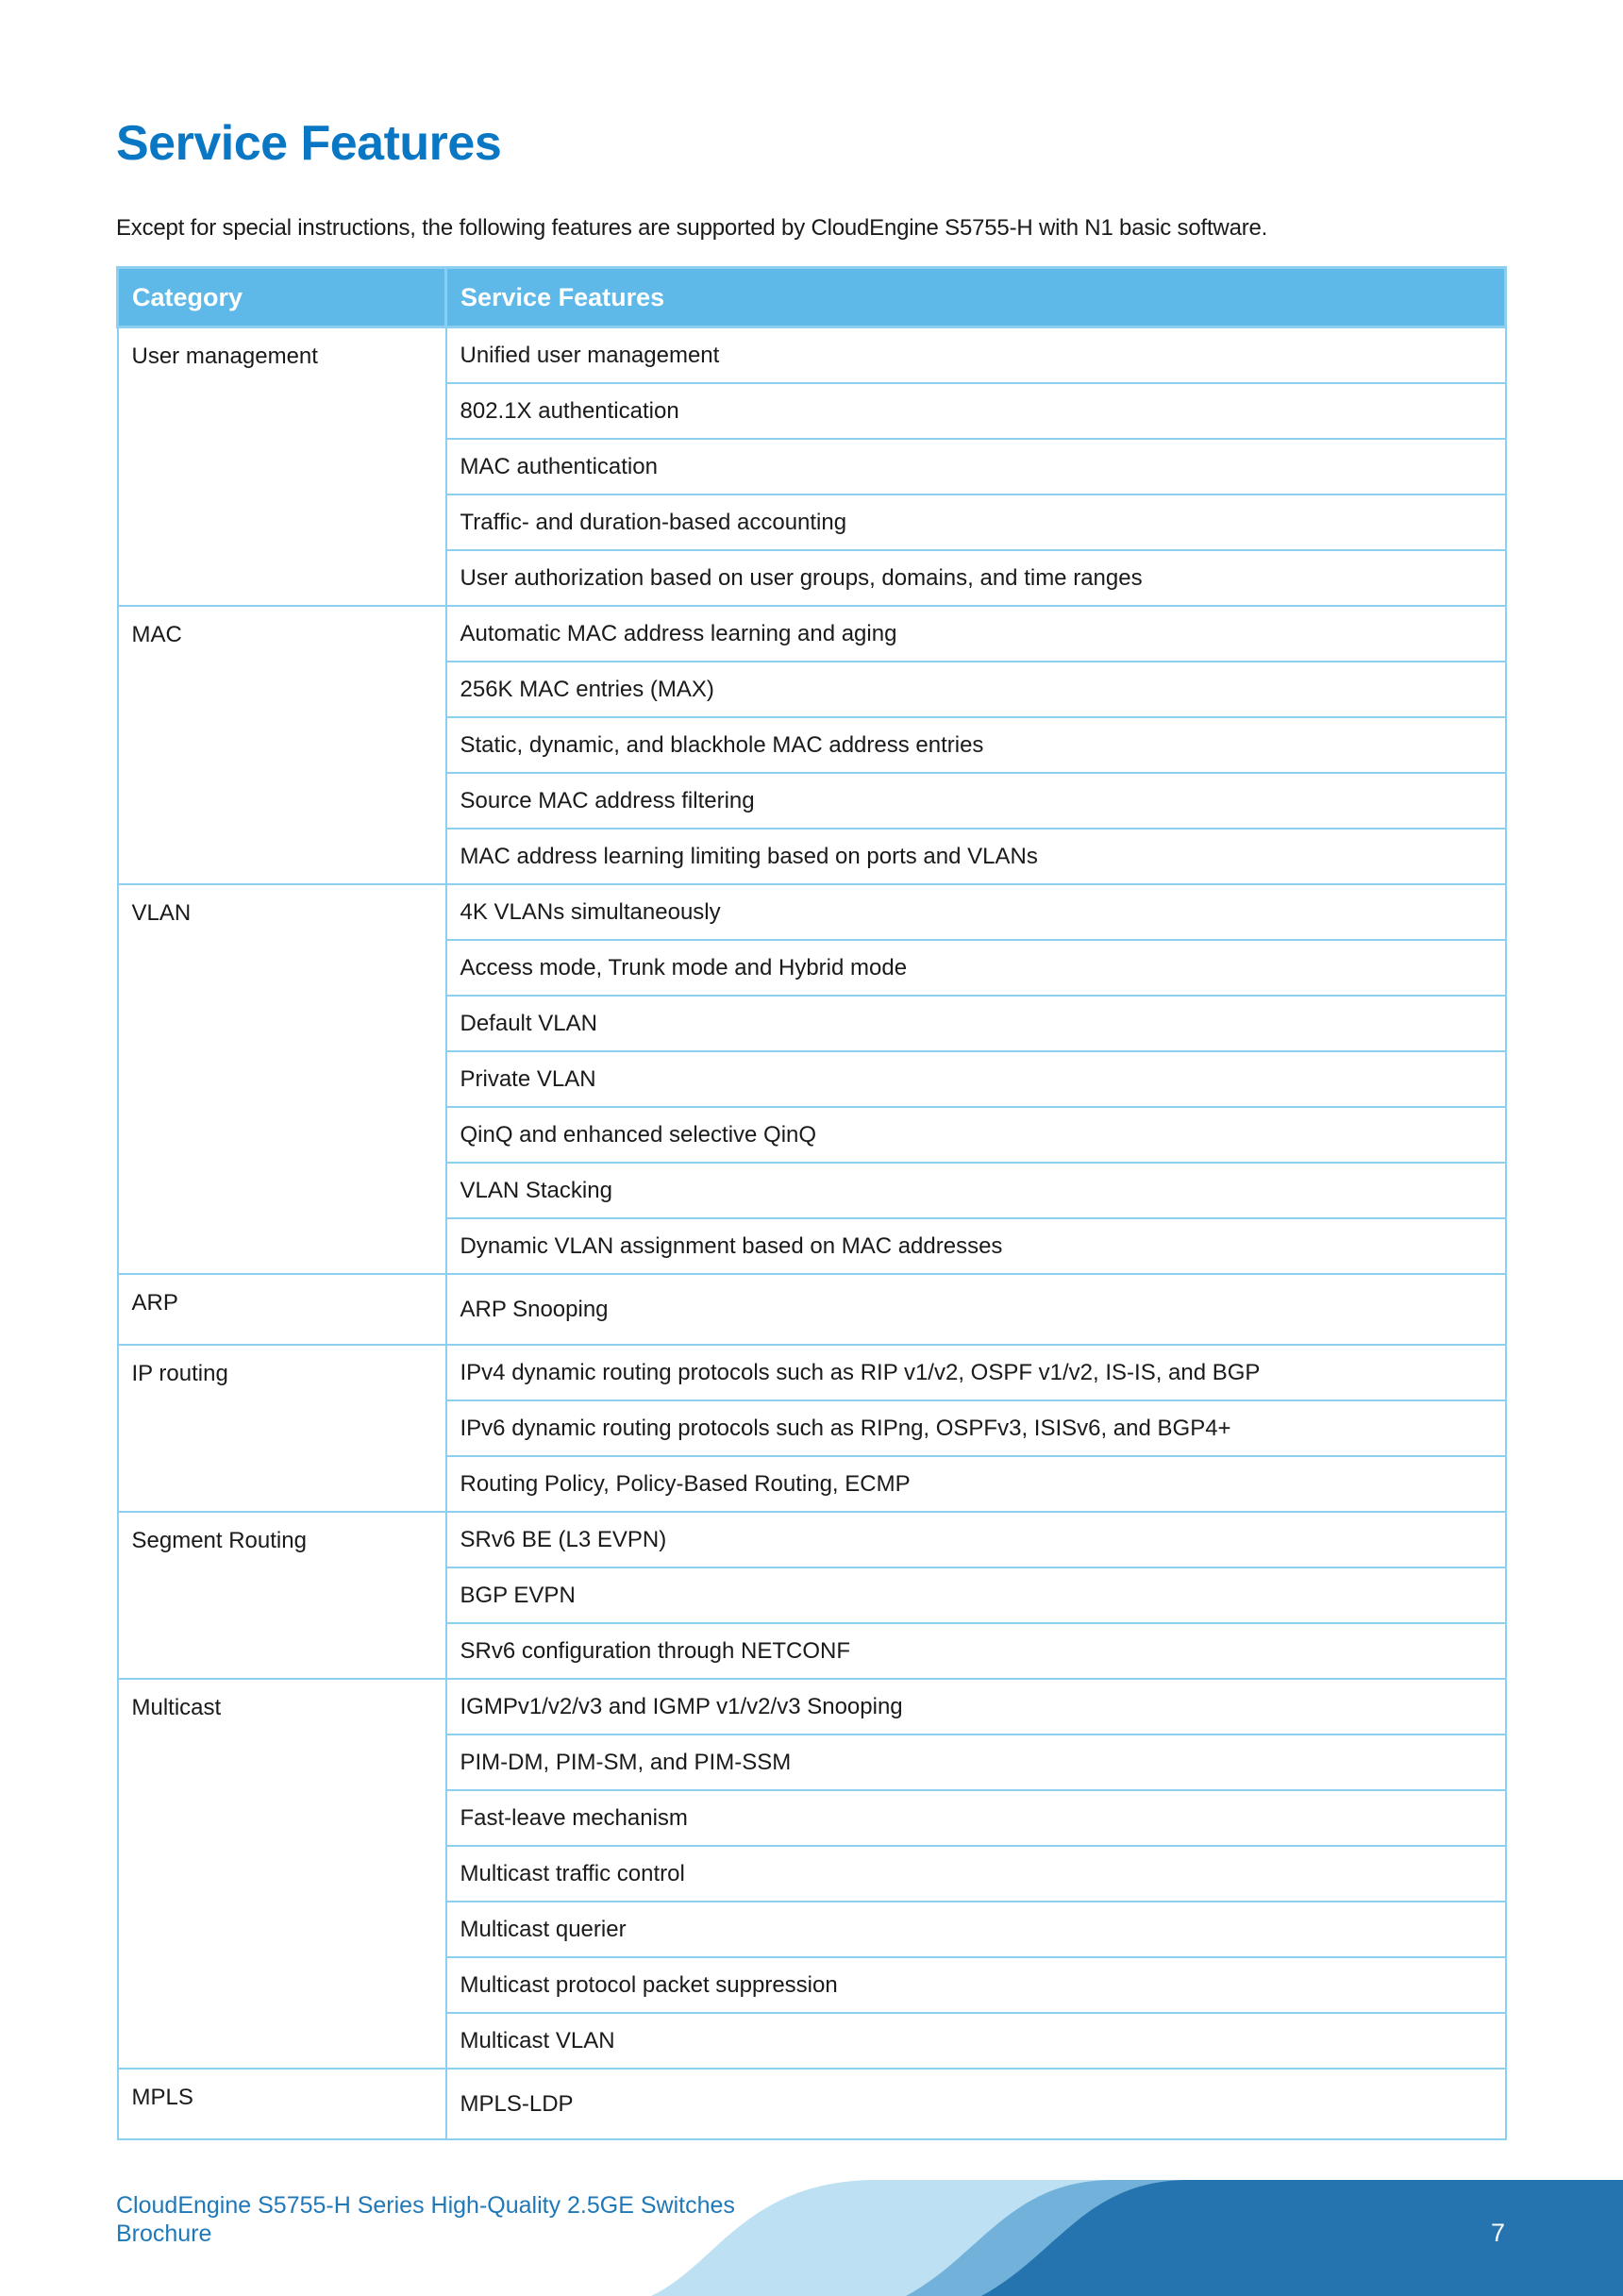 This screenshot has height=2296, width=1623. Describe the element at coordinates (975, 912) in the screenshot. I see `feature-cell: 4K VLANs simultaneously` at that location.